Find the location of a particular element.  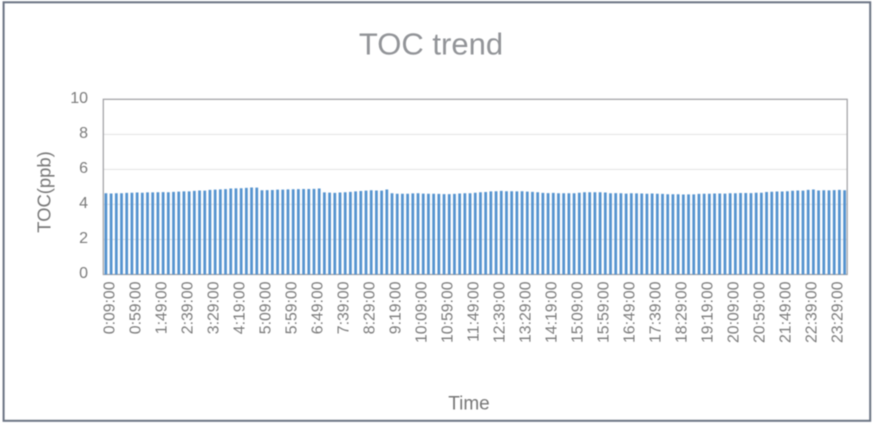

svg-text: 4:19:00 is located at coordinates (239, 307).